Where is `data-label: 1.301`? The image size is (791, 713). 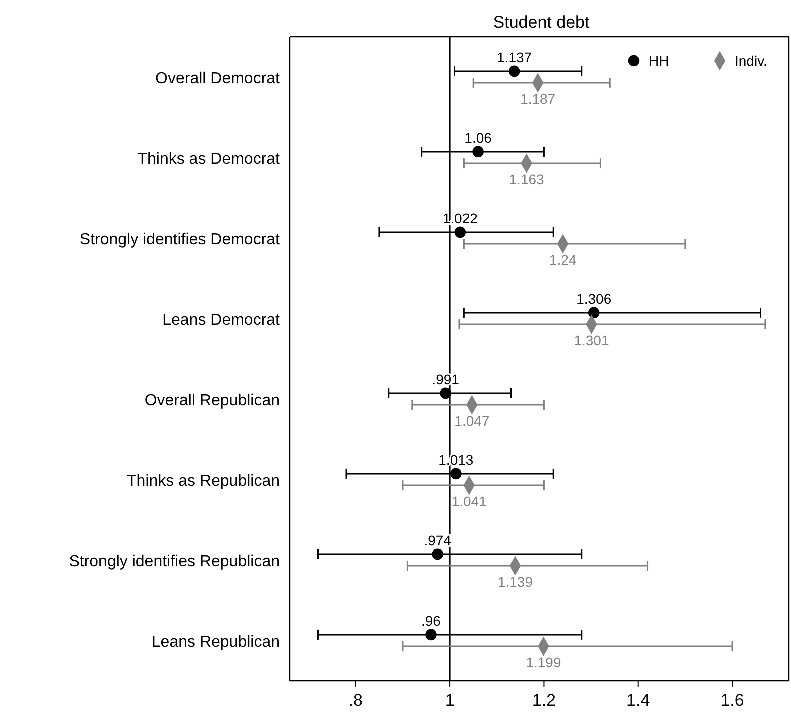
data-label: 1.301 is located at coordinates (592, 340).